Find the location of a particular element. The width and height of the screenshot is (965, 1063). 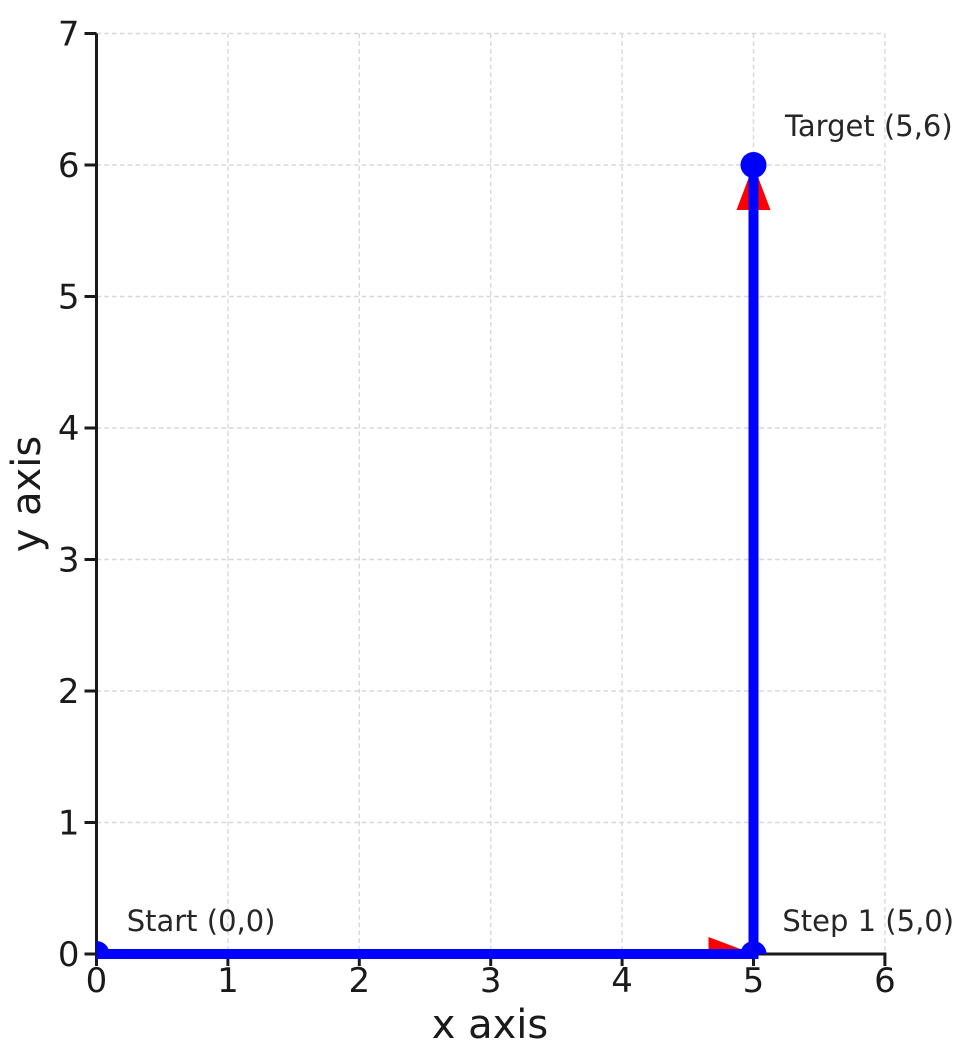

annotation-text: Target (5,6) is located at coordinates (868, 126).